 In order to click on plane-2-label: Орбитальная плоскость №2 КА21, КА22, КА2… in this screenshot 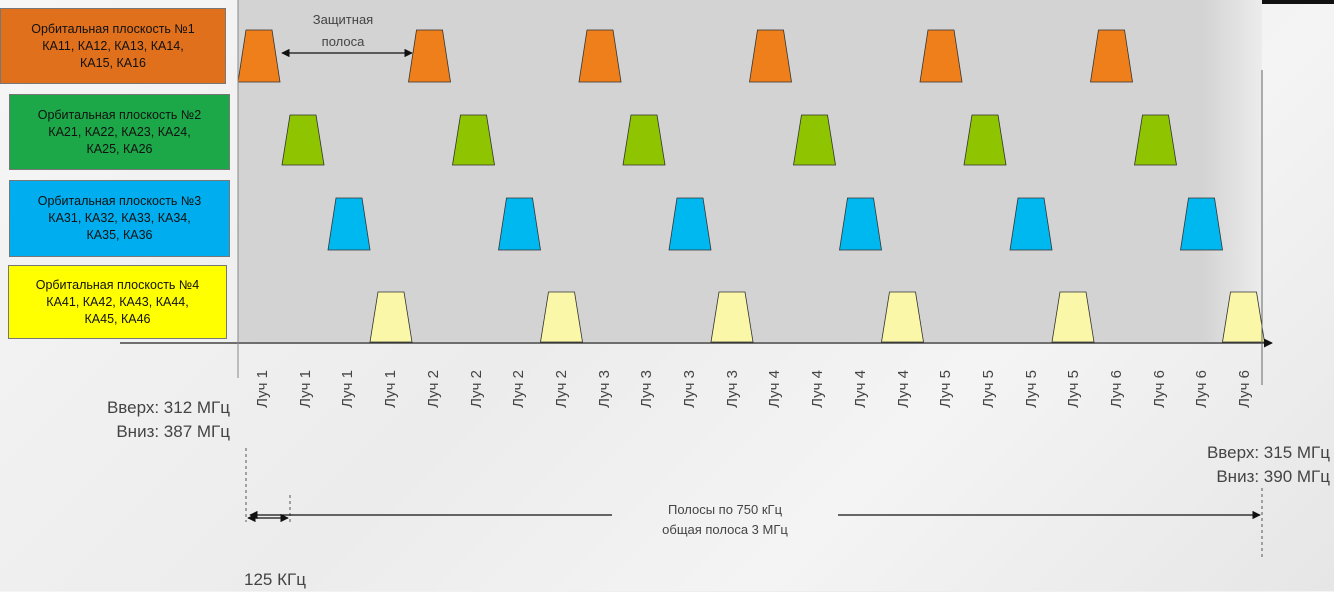, I will do `click(119, 132)`.